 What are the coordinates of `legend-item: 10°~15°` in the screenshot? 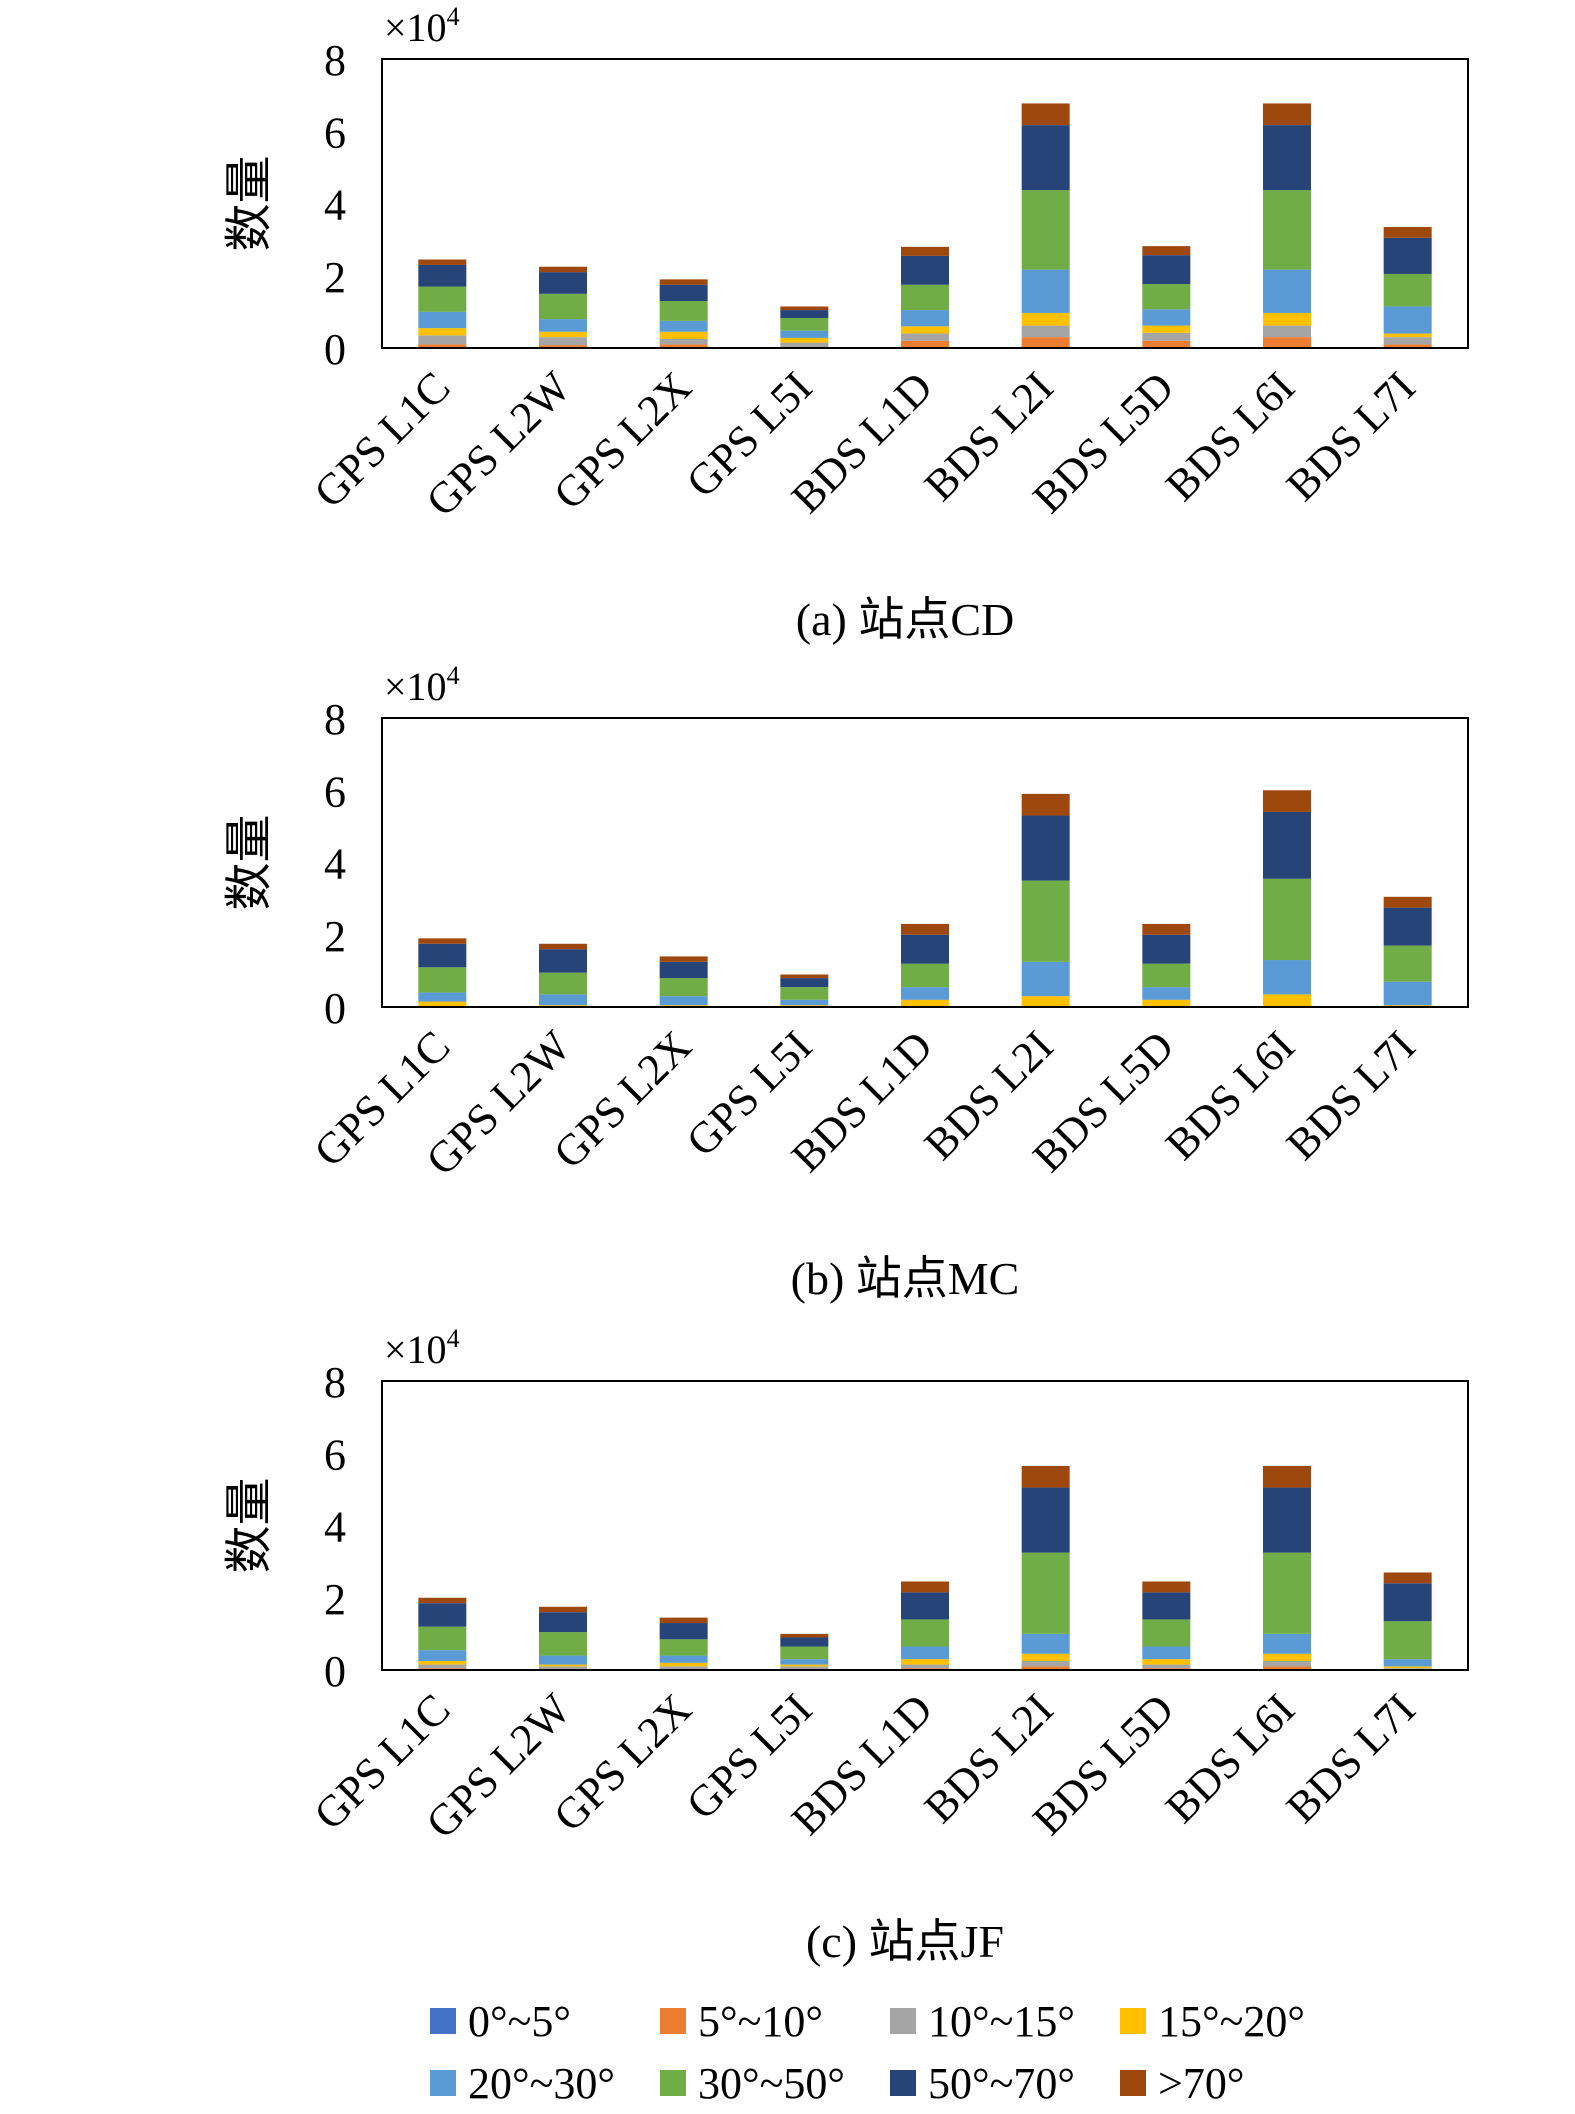 It's located at (1005, 2021).